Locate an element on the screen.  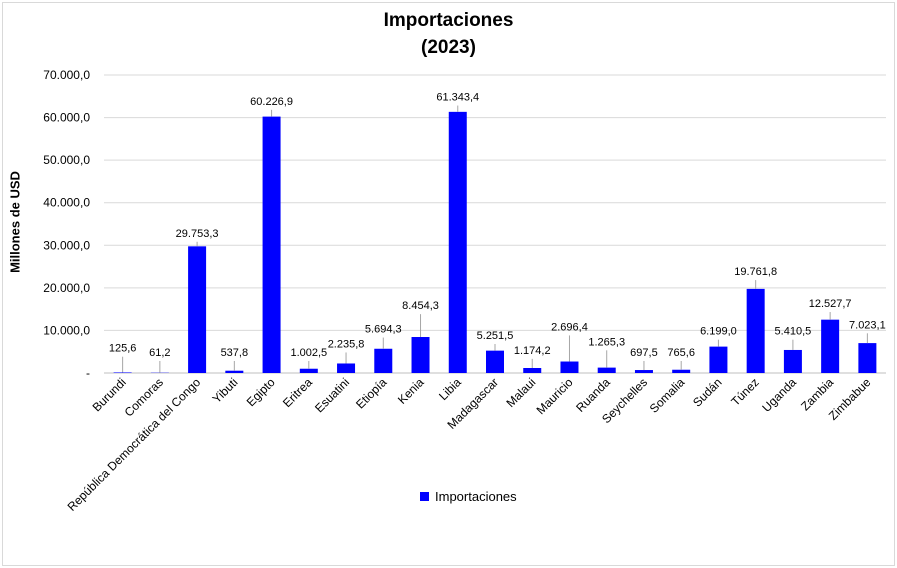
data-label: 1.265,3 is located at coordinates (606, 342).